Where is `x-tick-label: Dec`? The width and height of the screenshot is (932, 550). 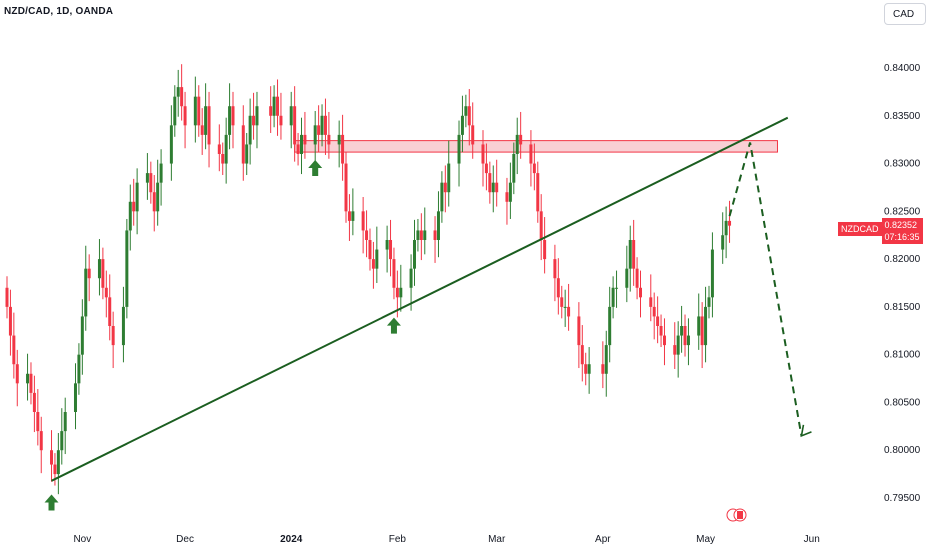 x-tick-label: Dec is located at coordinates (185, 539).